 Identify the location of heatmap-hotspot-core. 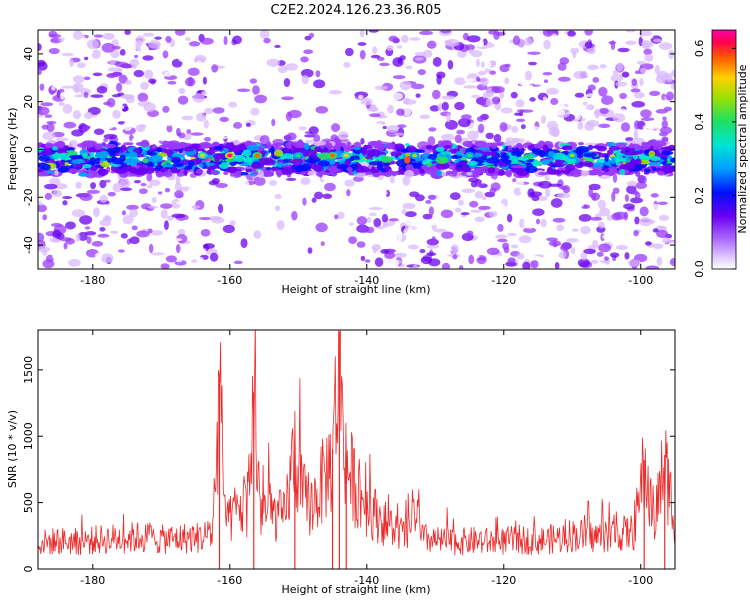
(572, 155).